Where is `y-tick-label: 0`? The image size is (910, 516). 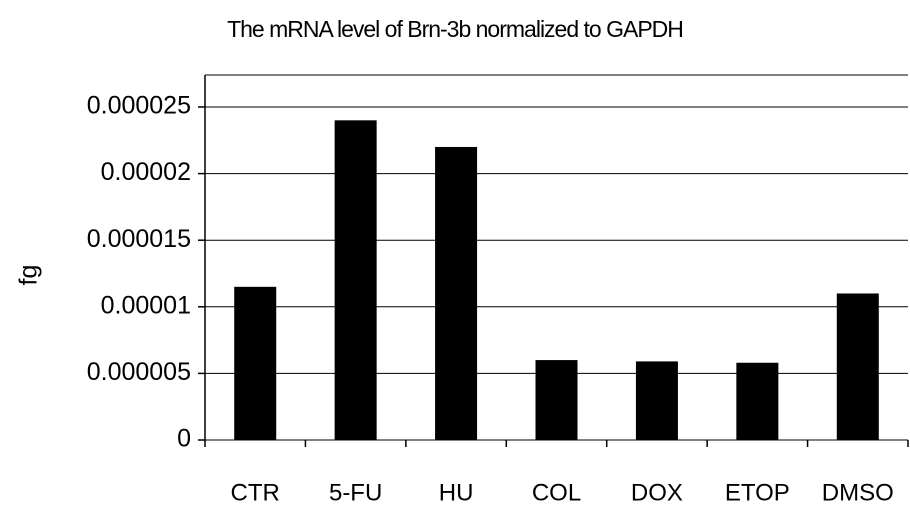
y-tick-label: 0 is located at coordinates (184, 439).